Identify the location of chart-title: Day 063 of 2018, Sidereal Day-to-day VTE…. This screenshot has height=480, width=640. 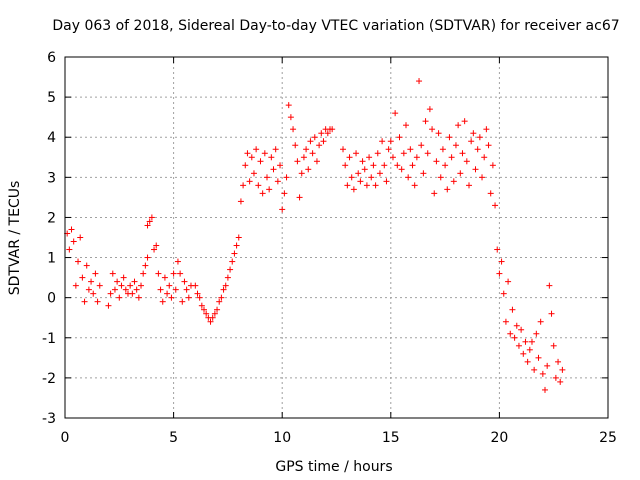
(335, 26).